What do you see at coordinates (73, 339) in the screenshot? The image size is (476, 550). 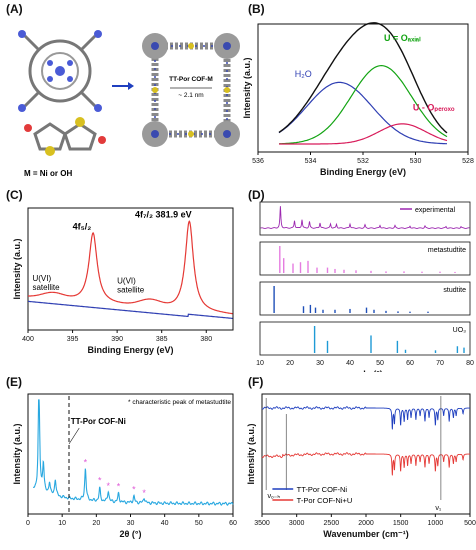 I see `c-x-tick-label: 395` at bounding box center [73, 339].